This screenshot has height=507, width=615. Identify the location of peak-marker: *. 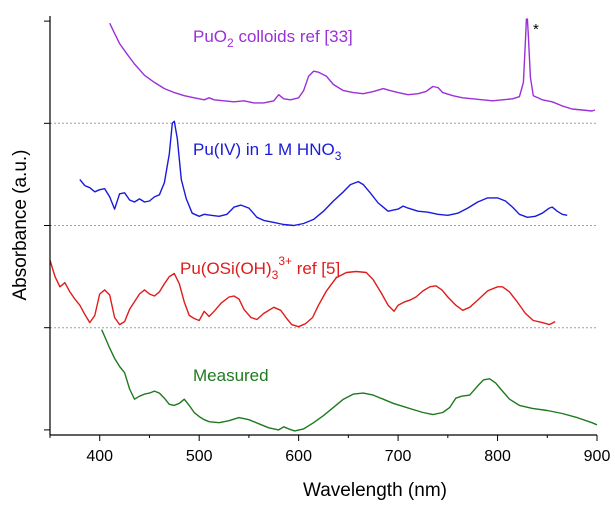
(536, 29).